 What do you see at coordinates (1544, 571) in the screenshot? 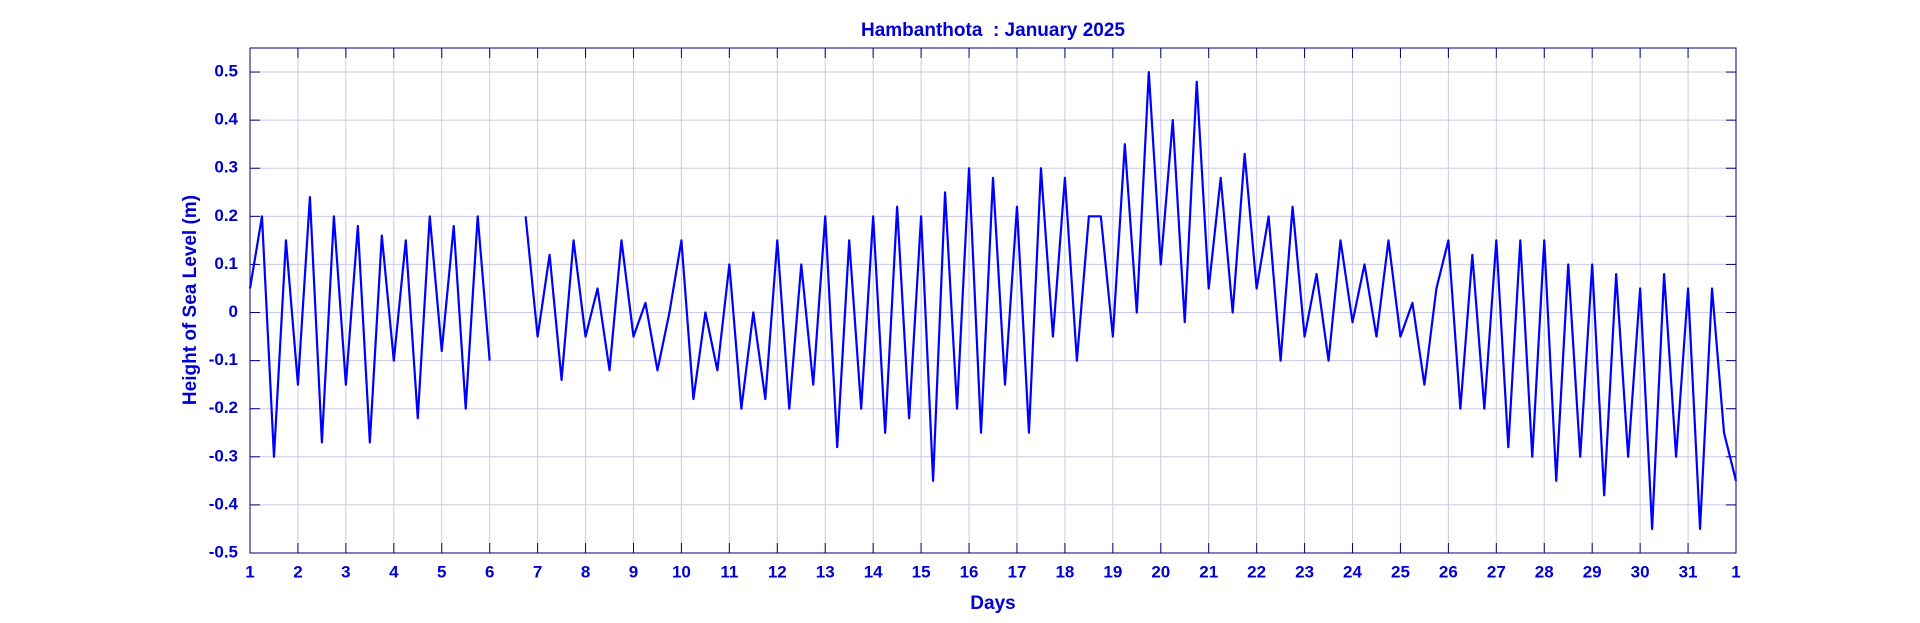
I see `x-tick-label: 28` at bounding box center [1544, 571].